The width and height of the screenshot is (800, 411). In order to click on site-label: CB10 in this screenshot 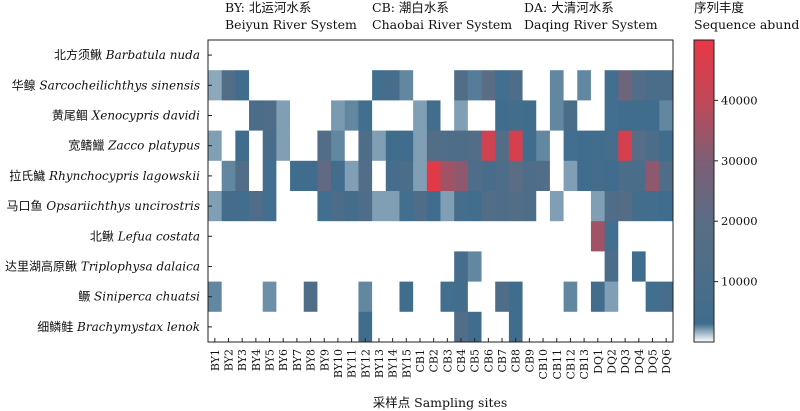, I will do `click(543, 364)`.